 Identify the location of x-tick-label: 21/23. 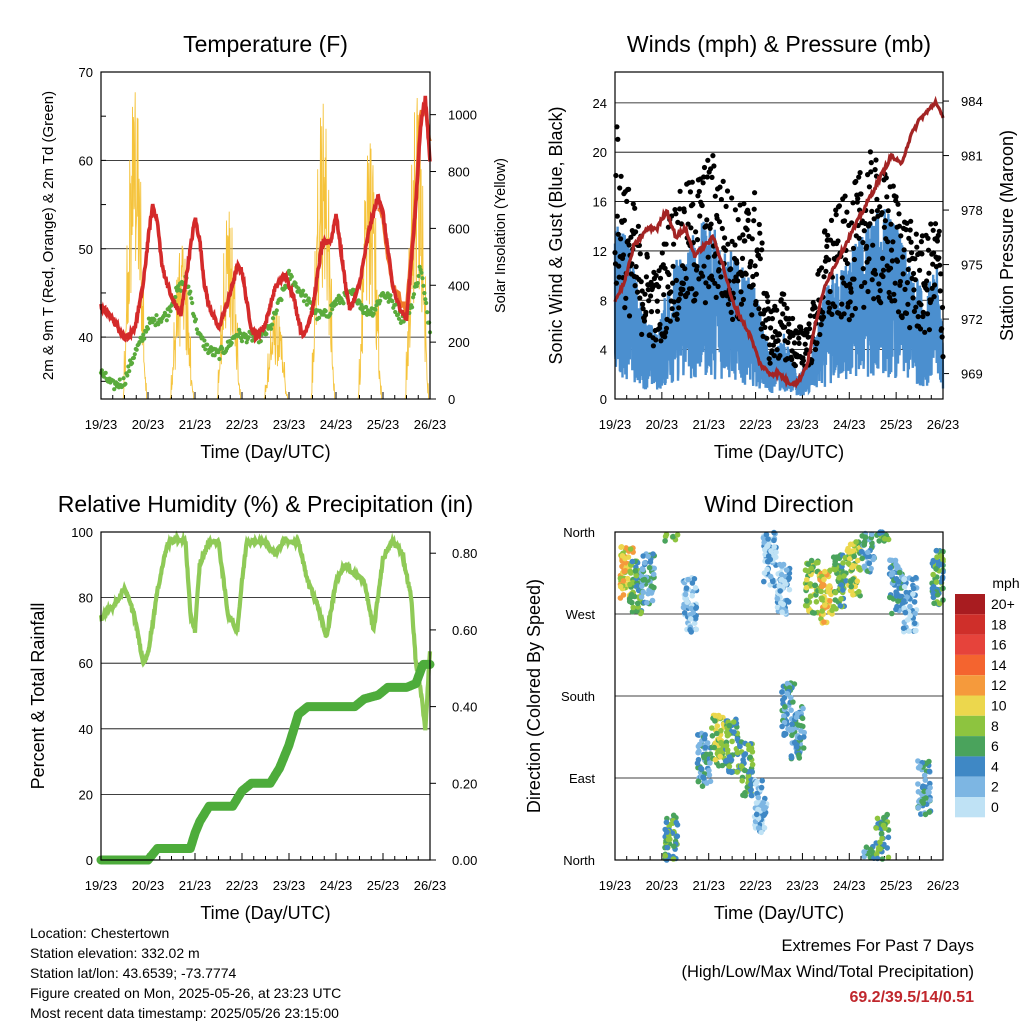
(708, 424).